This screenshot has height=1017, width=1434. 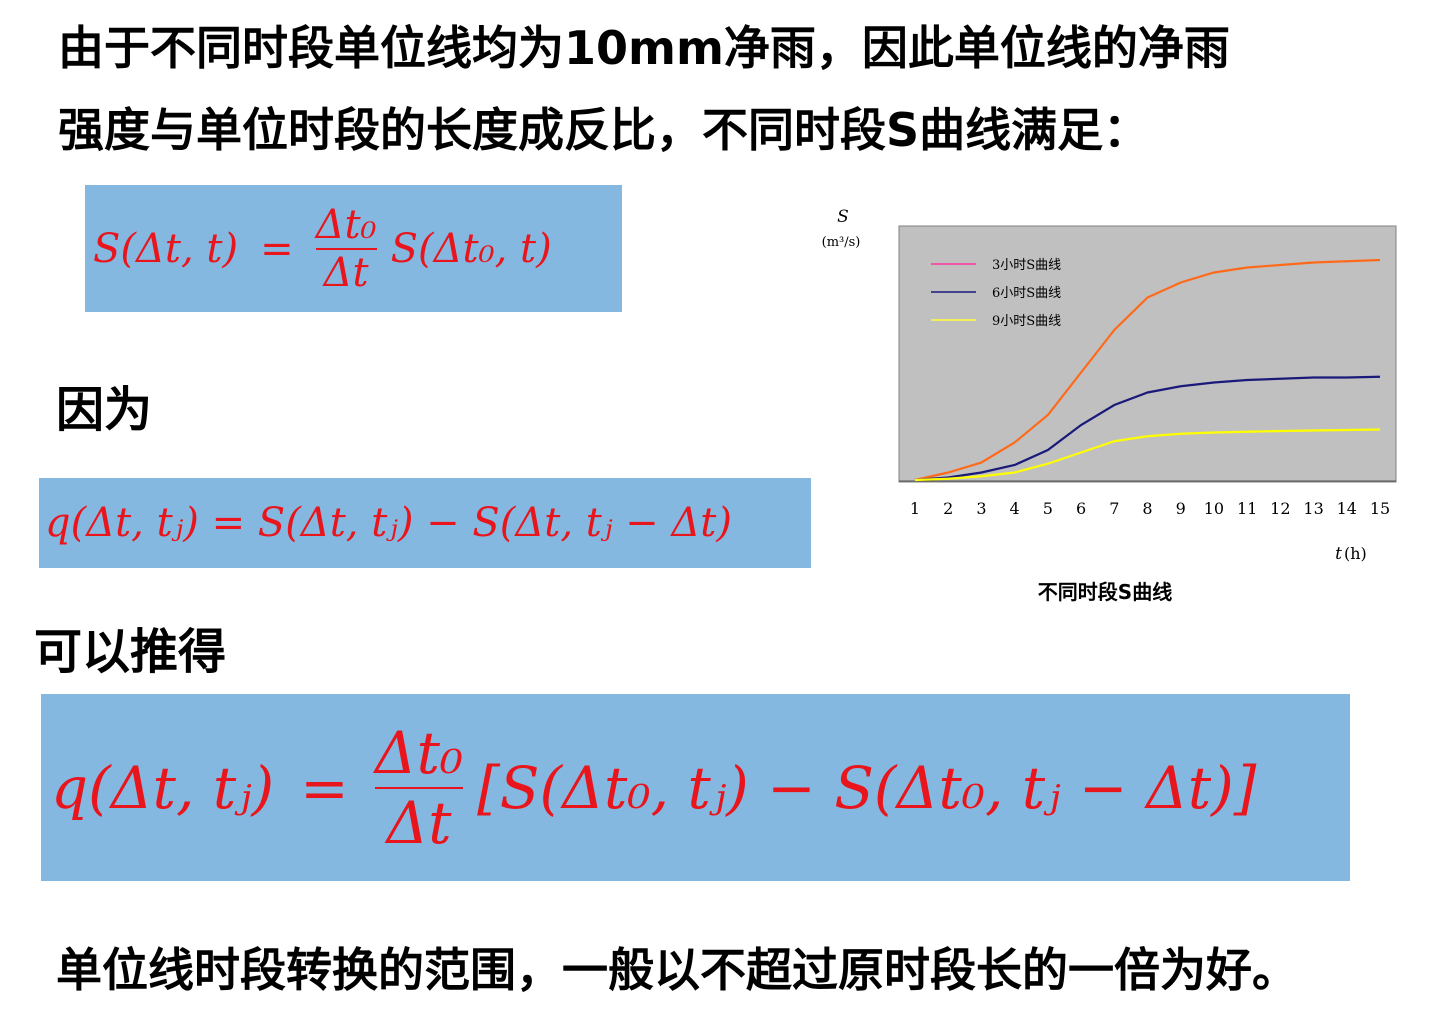 I want to click on heading-derive: 可以推得, so click(x=130, y=652).